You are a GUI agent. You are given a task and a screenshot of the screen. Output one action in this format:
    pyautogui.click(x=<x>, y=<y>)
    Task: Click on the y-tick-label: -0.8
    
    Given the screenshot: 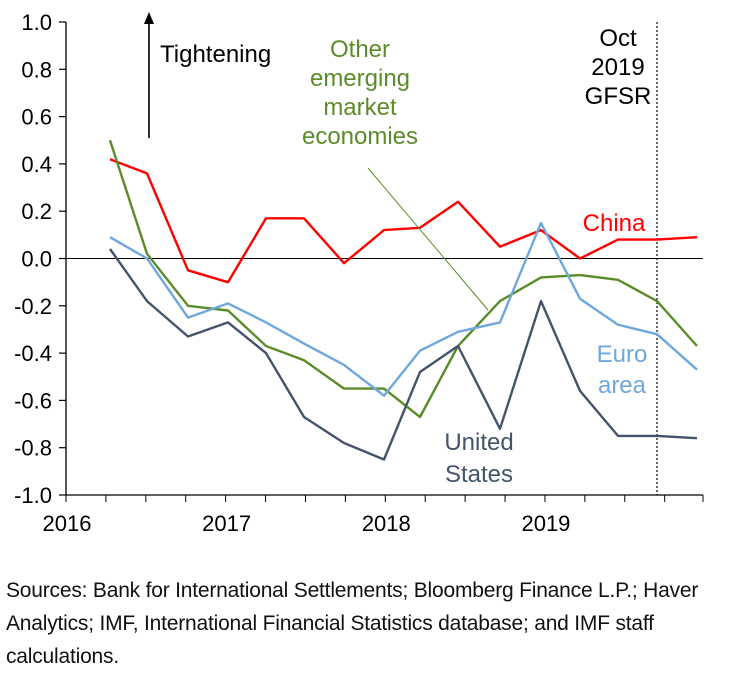 What is the action you would take?
    pyautogui.click(x=33, y=448)
    